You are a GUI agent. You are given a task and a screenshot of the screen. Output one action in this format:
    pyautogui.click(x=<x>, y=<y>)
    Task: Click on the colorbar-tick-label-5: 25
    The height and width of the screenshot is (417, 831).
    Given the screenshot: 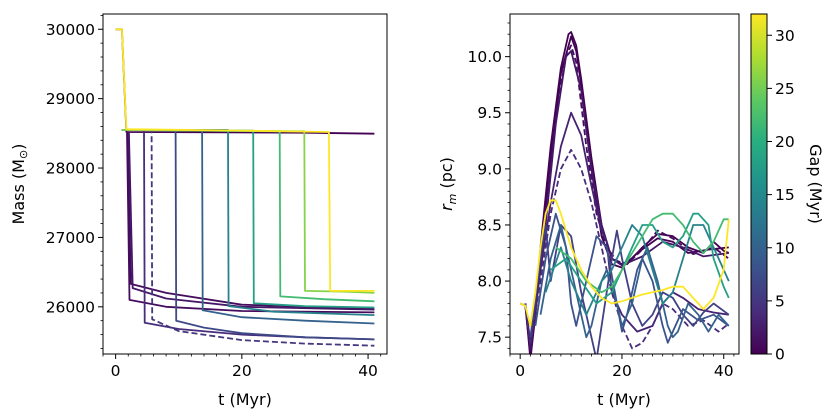 What is the action you would take?
    pyautogui.click(x=785, y=89)
    